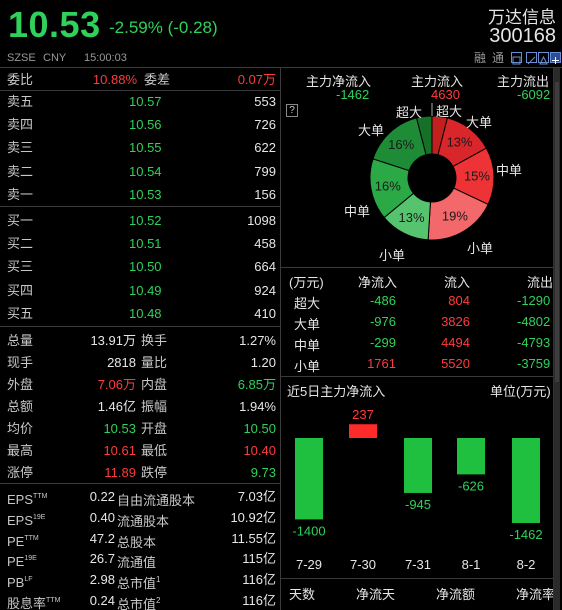  What do you see at coordinates (555, 58) in the screenshot?
I see `add-icon` at bounding box center [555, 58].